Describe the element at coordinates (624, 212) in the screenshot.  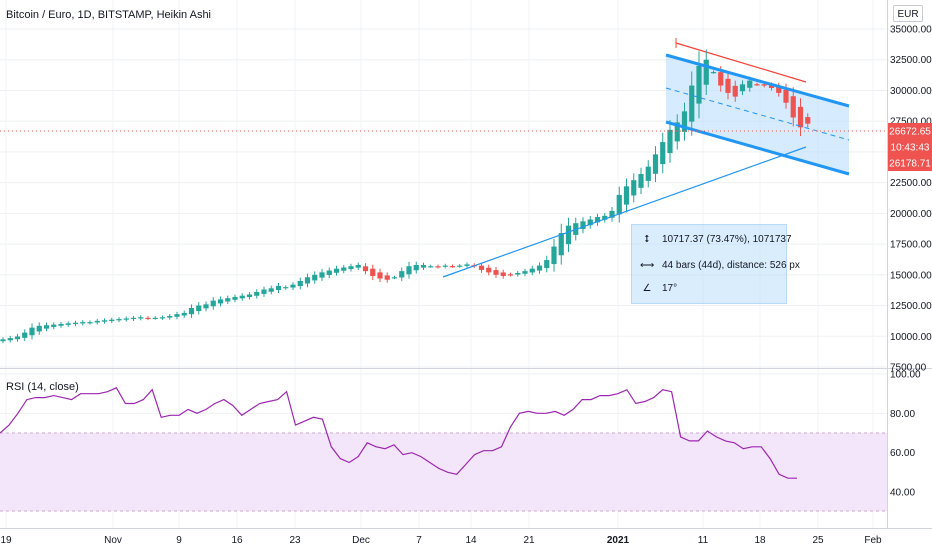
I see `trendline` at that location.